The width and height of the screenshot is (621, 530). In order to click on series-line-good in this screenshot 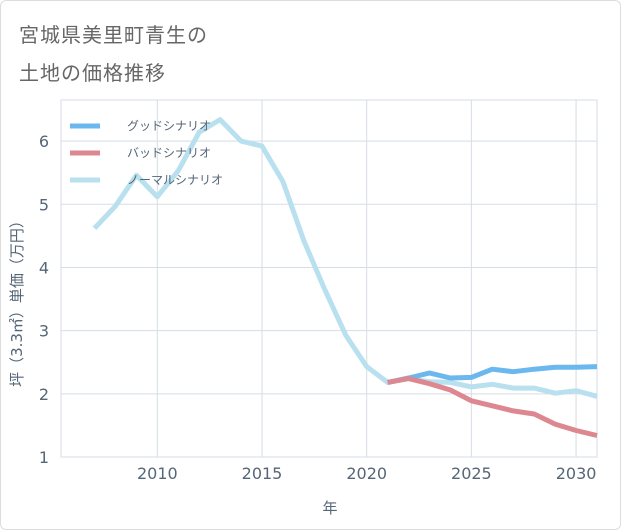, I will do `click(492, 374)`.